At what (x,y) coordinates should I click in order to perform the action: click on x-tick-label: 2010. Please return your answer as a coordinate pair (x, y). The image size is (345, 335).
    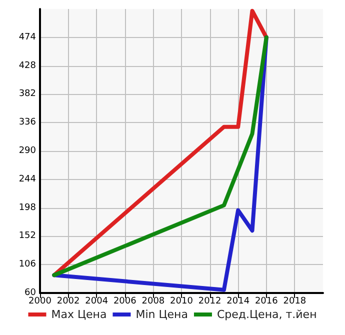
    Looking at the image, I should click on (182, 301).